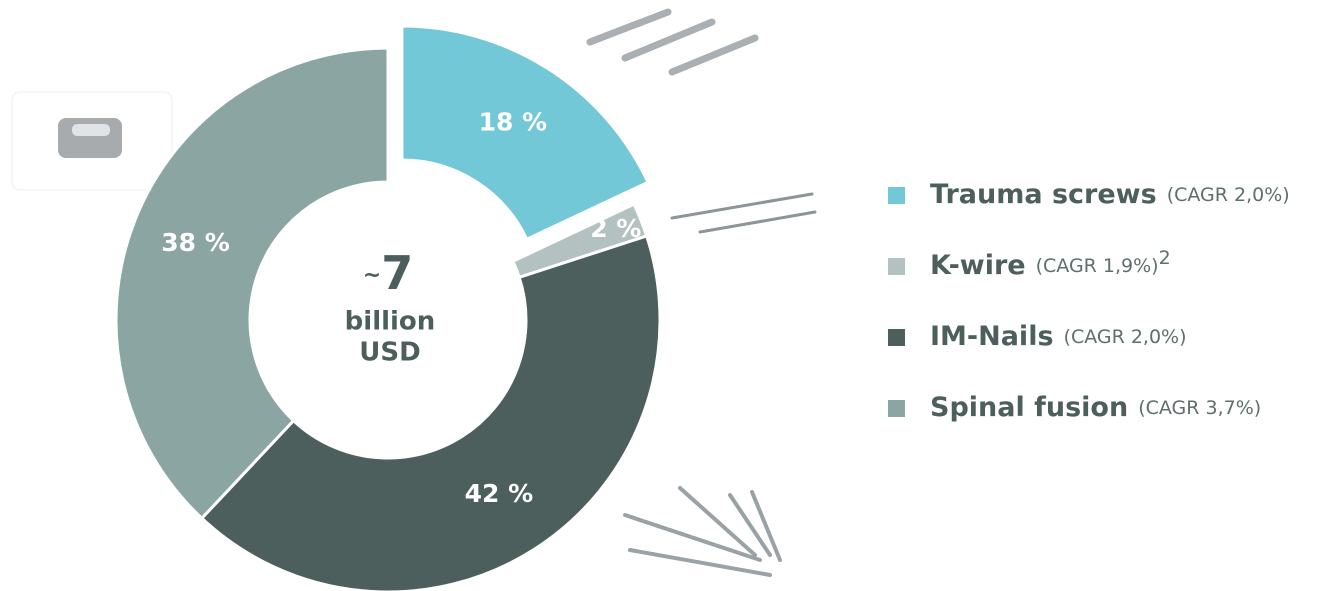  Describe the element at coordinates (372, 275) in the screenshot. I see `center-prefix: ~` at that location.